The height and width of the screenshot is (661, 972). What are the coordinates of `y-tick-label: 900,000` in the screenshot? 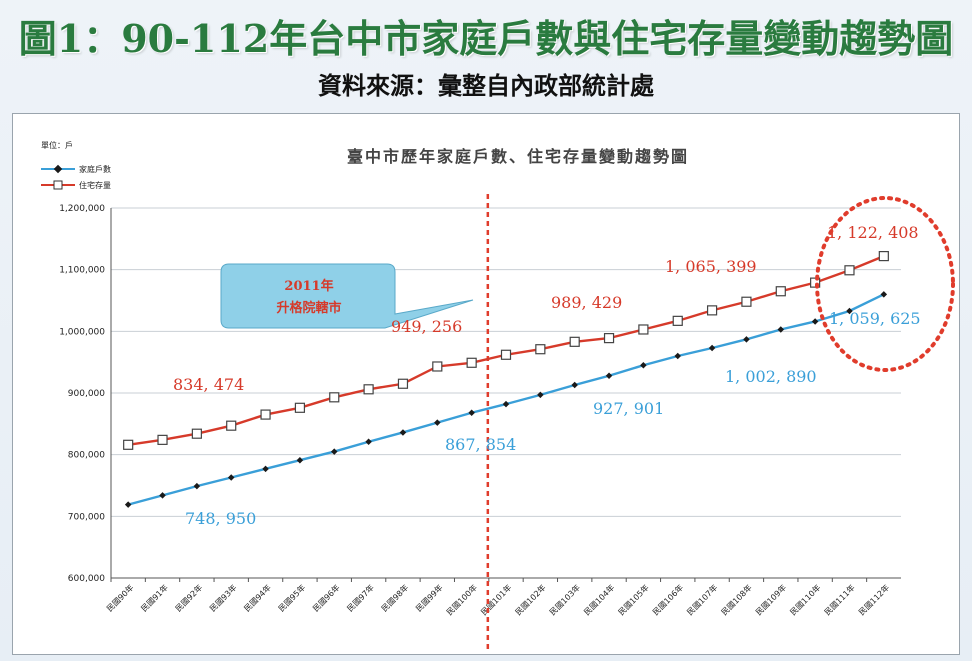 It's located at (86, 394).